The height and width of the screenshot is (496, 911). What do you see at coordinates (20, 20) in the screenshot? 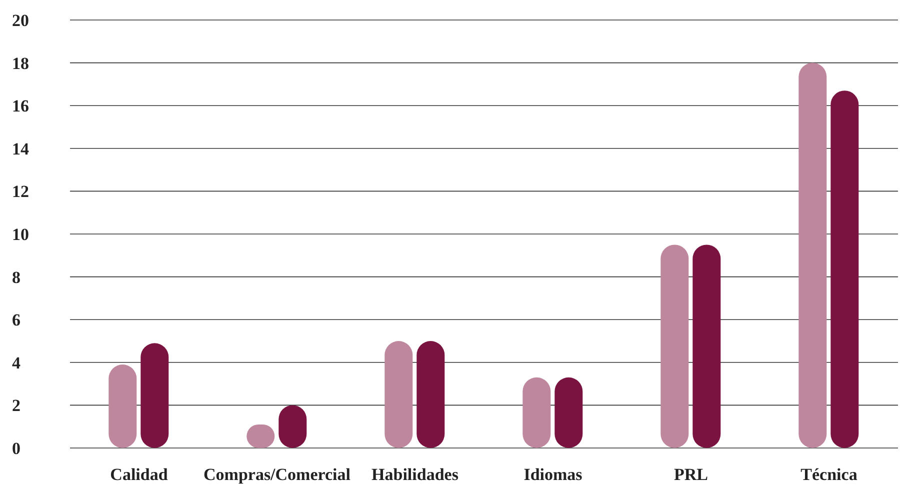
I see `y-tick-label: 20` at bounding box center [20, 20].